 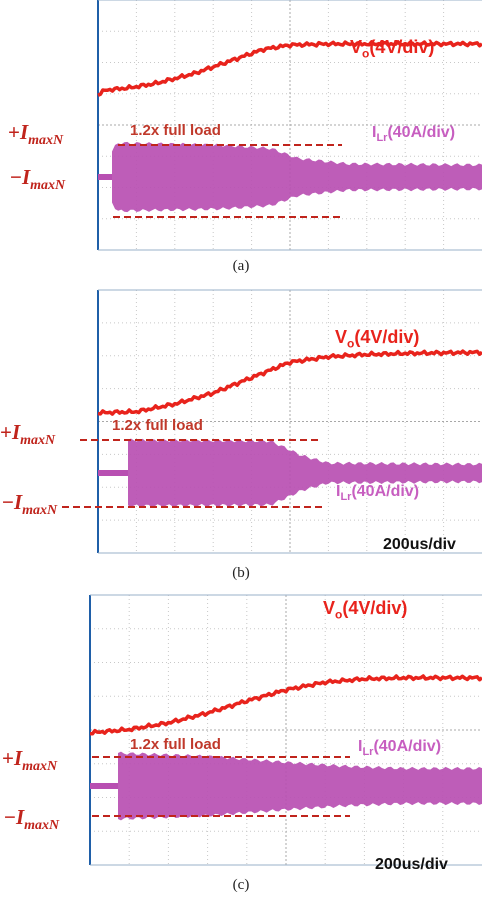 I want to click on caption-b: (b), so click(x=241, y=573).